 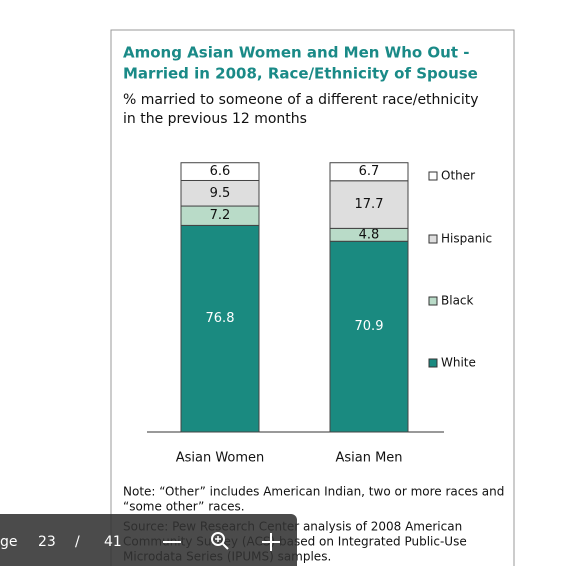 I want to click on data-label: 6.6, so click(x=220, y=171).